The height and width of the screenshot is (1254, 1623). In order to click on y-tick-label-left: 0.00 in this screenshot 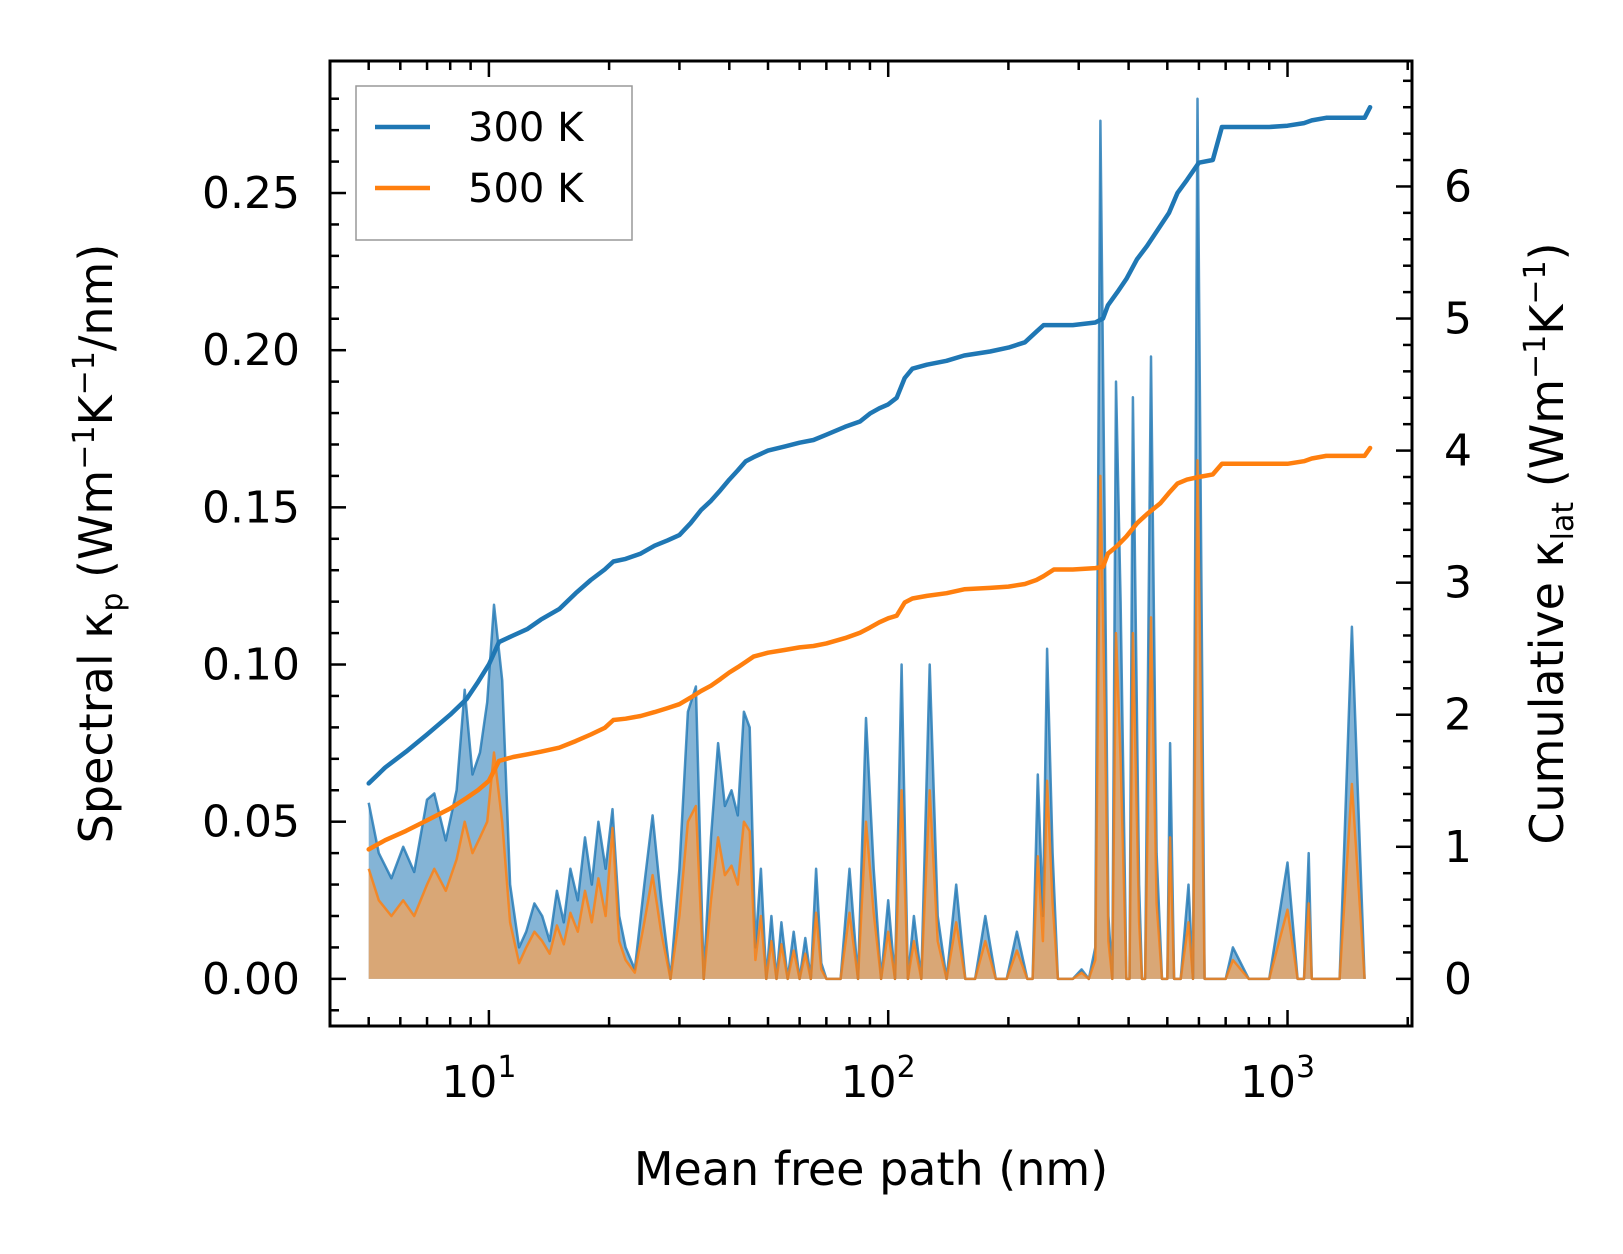, I will do `click(251, 979)`.